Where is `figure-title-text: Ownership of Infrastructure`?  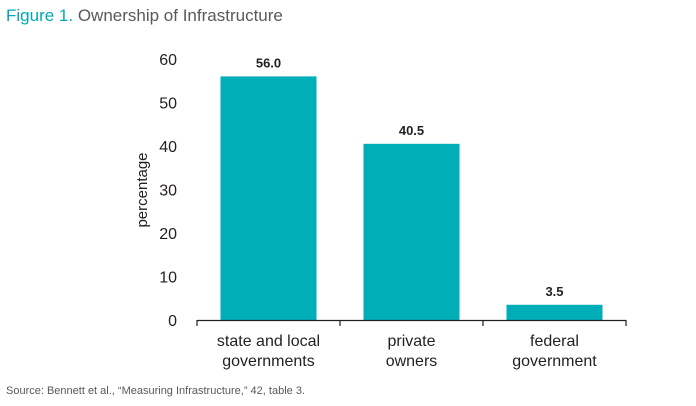
figure-title-text: Ownership of Infrastructure is located at coordinates (180, 15).